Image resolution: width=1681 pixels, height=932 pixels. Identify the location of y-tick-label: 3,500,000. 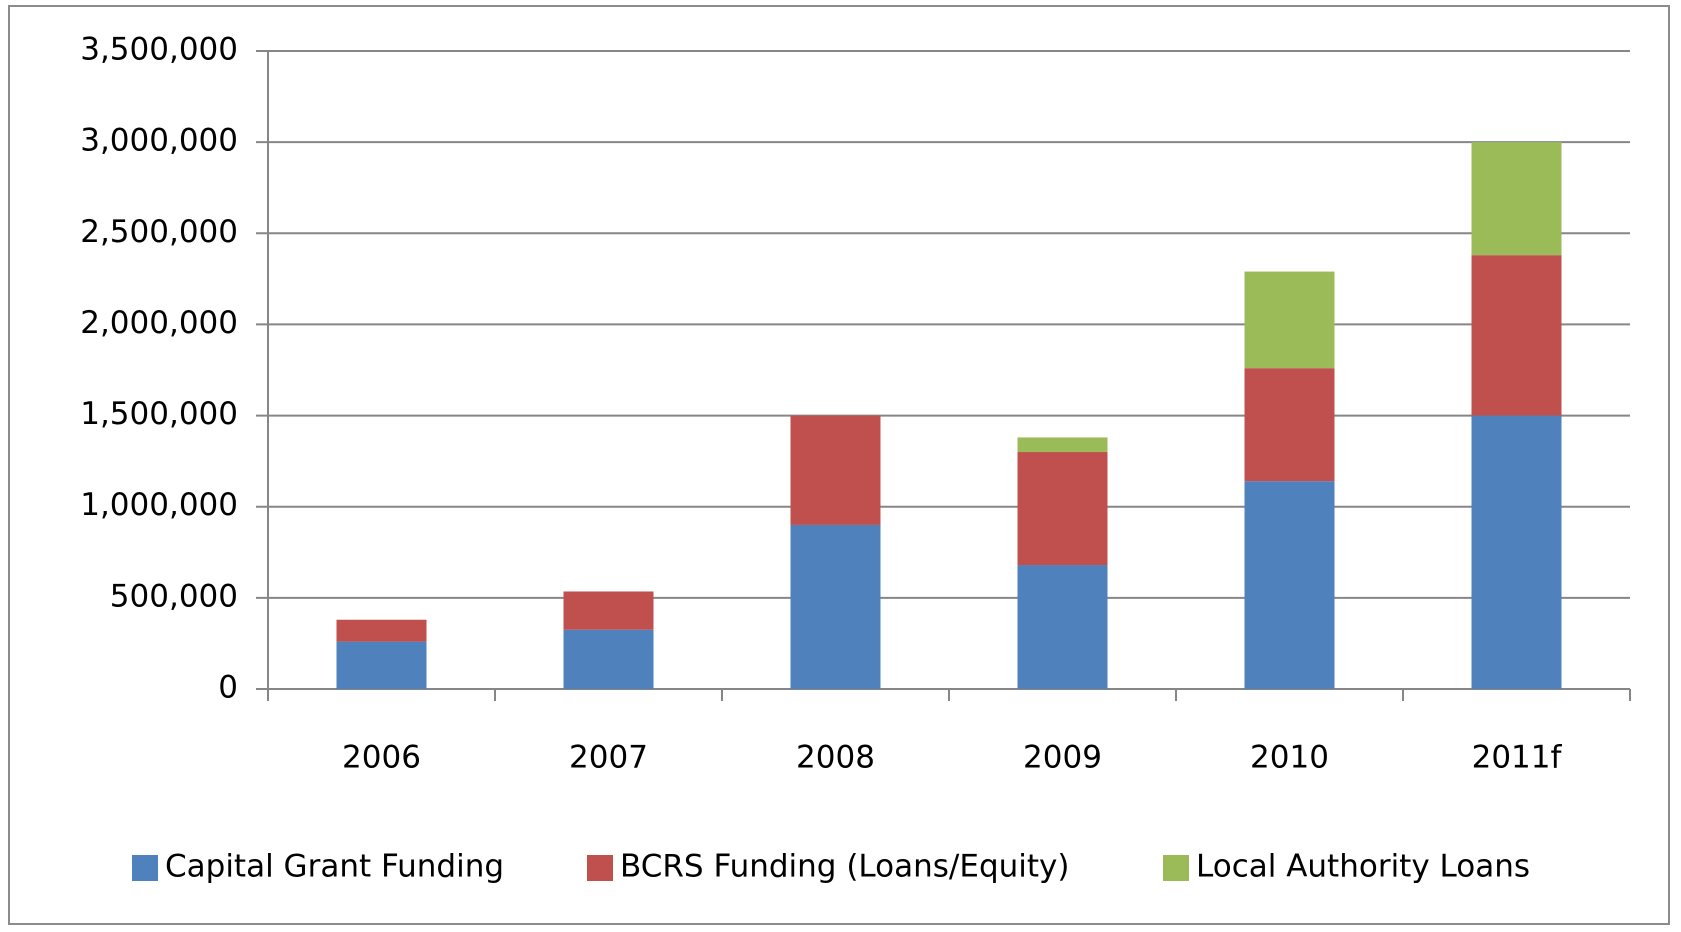
(159, 50).